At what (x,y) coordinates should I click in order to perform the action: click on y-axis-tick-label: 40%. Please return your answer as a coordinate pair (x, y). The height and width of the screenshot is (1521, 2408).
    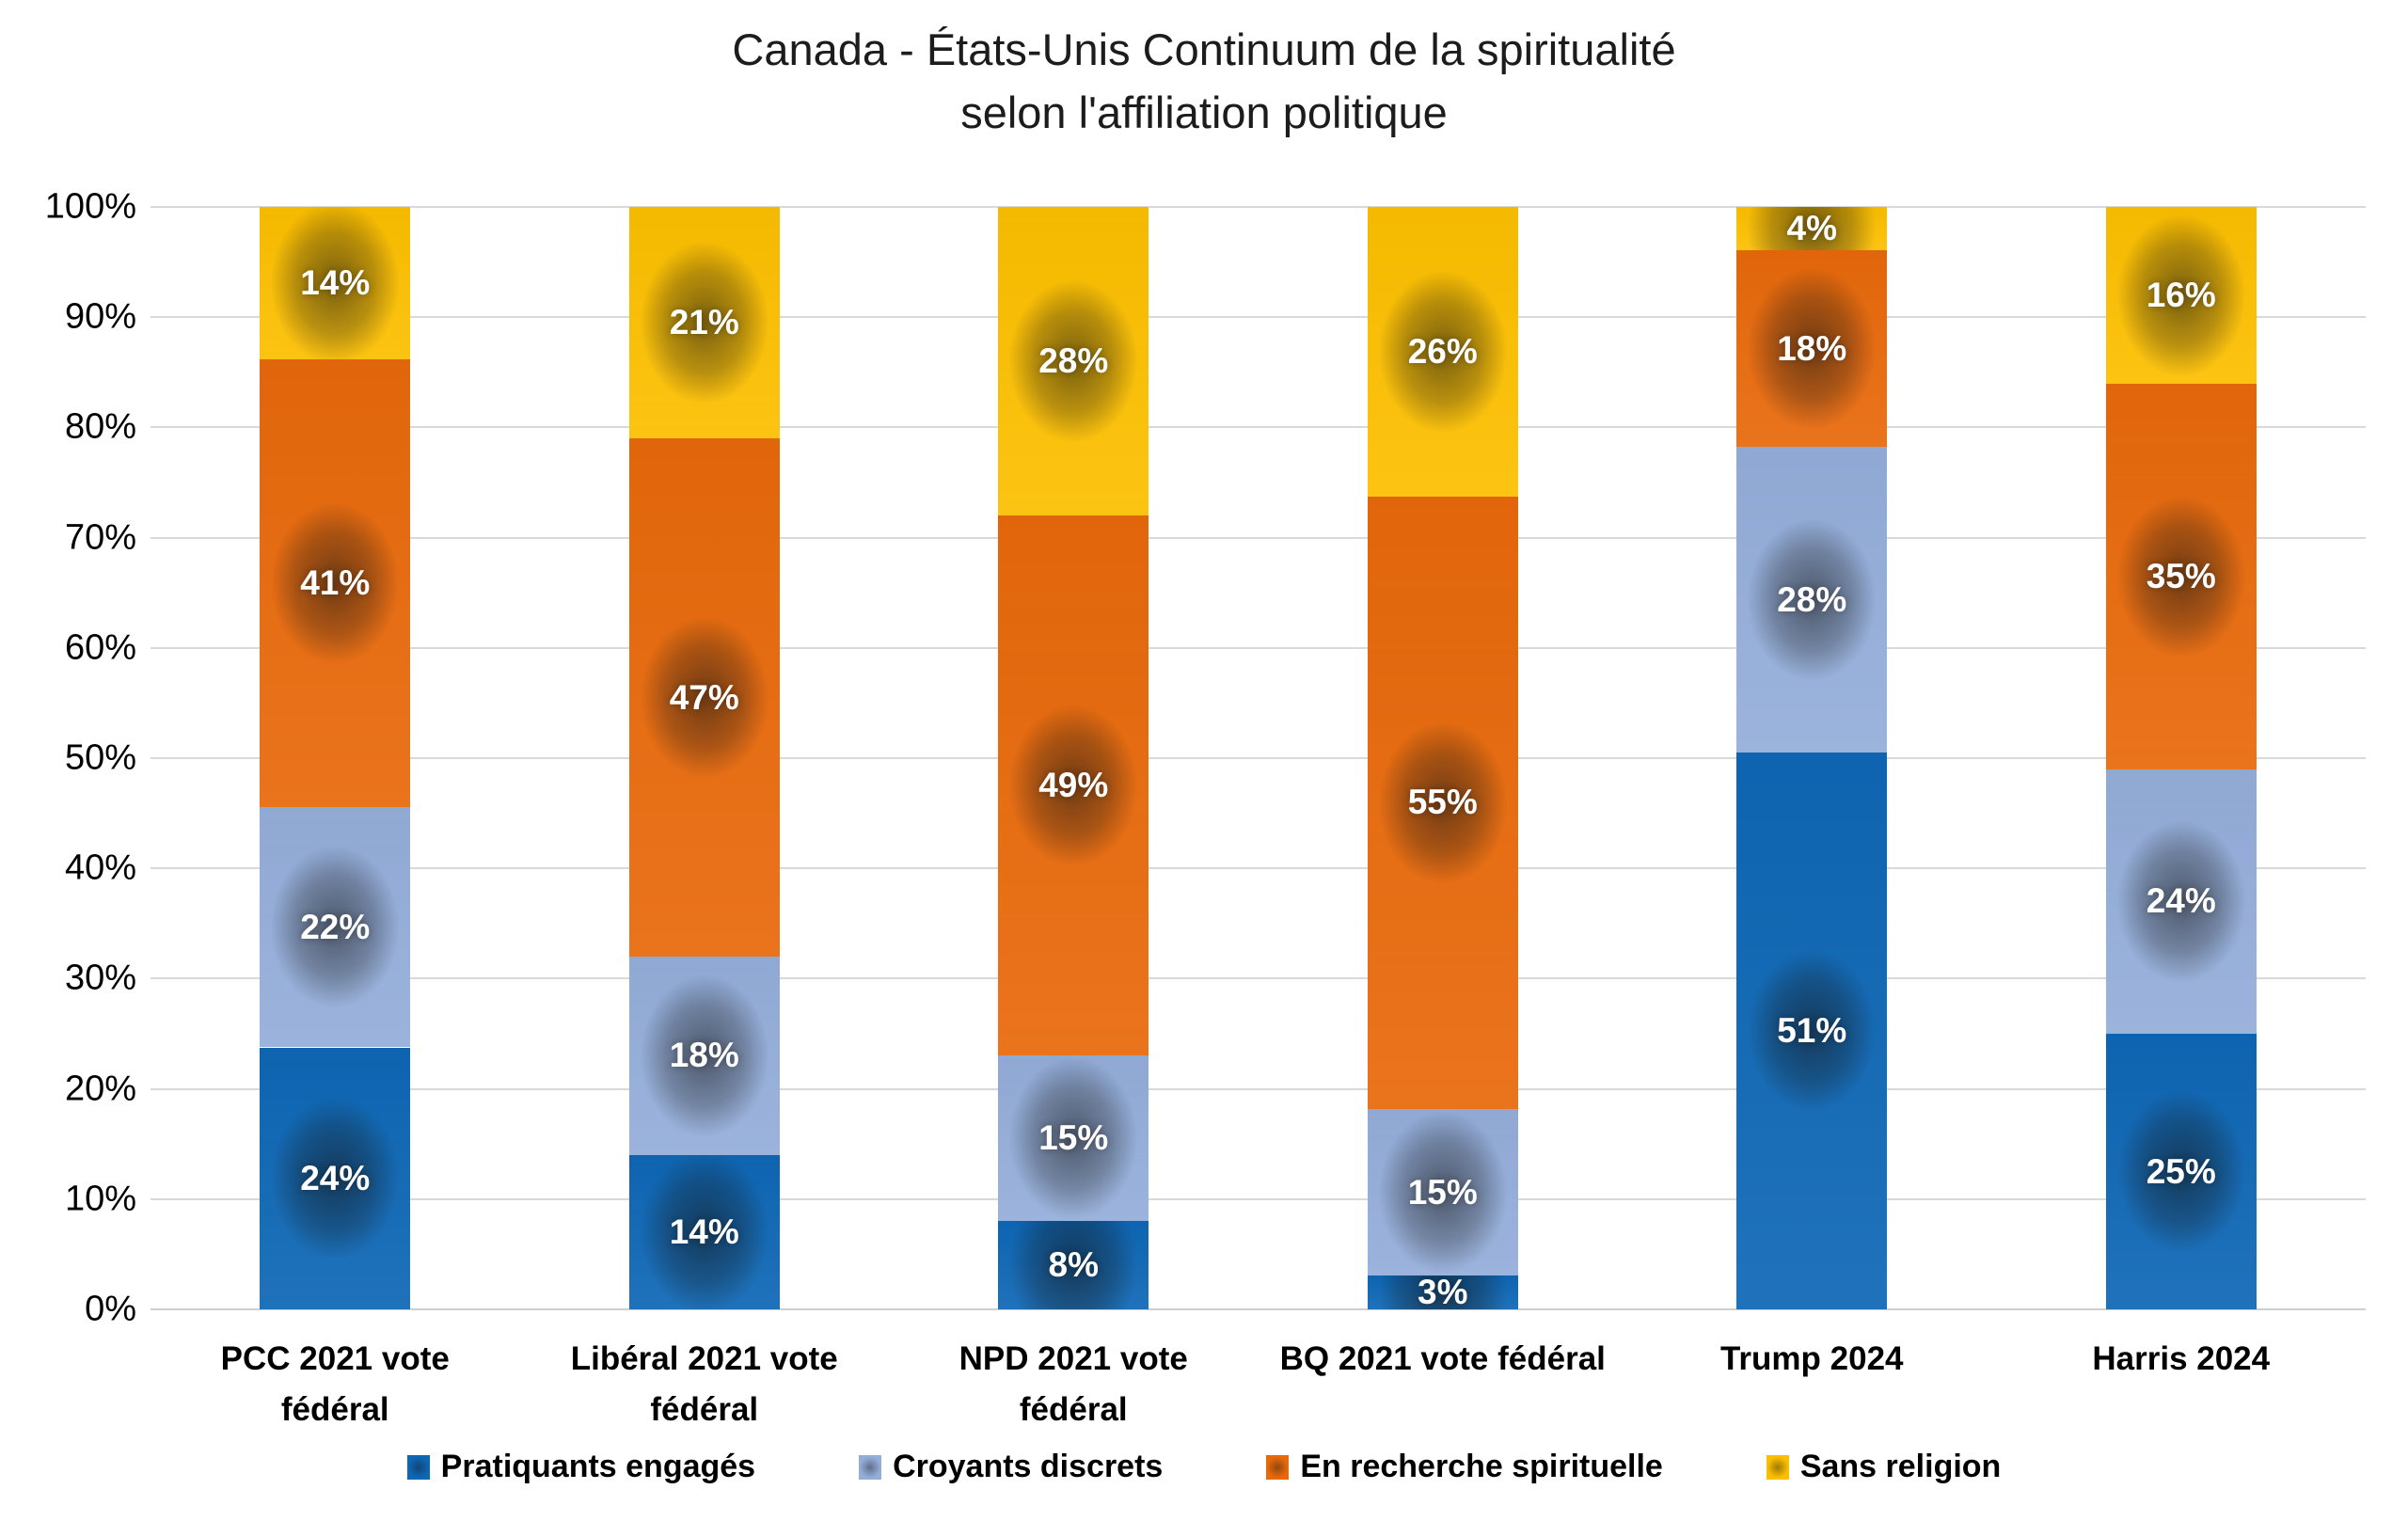
    Looking at the image, I should click on (100, 868).